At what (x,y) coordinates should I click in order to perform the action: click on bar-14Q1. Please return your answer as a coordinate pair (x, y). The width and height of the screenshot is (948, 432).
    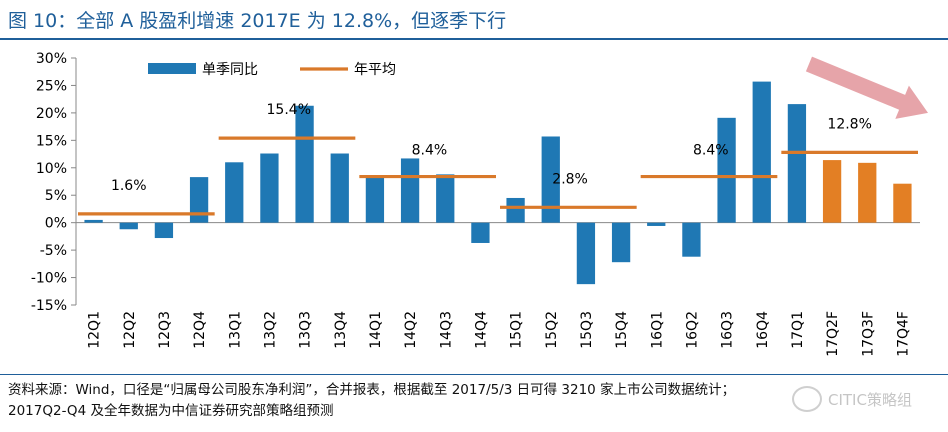
    Looking at the image, I should click on (375, 200).